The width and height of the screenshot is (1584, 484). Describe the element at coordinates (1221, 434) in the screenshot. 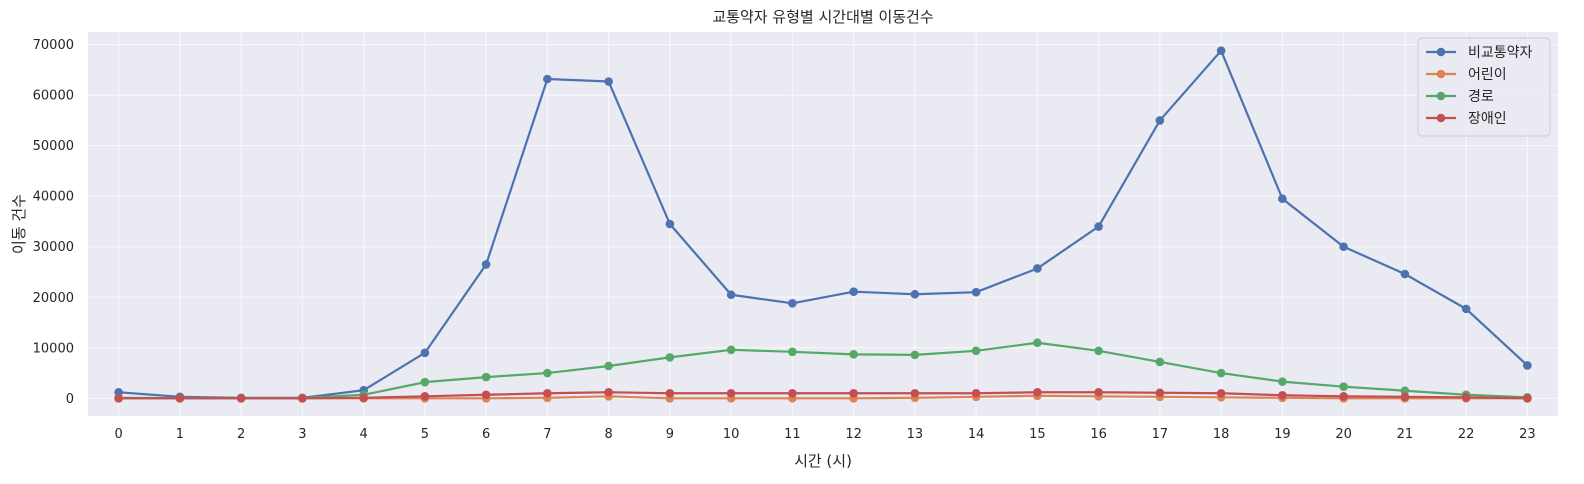

I see `x-tick-label: 18` at that location.